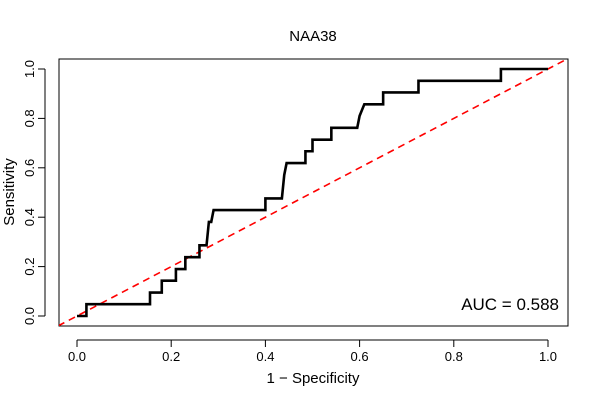 This screenshot has width=600, height=400. I want to click on x-tick-label: 0.8, so click(454, 356).